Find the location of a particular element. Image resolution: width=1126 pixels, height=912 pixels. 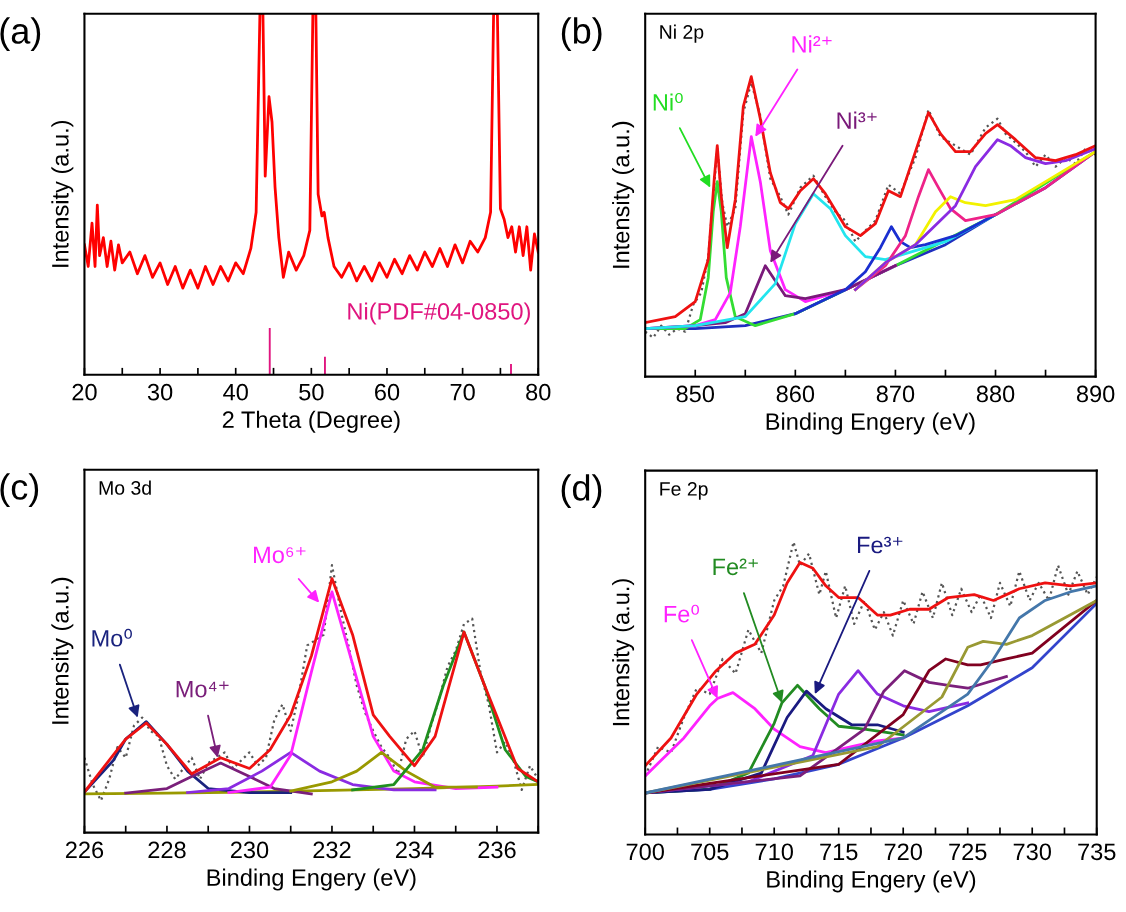

x-tick-label: 705 is located at coordinates (710, 852).